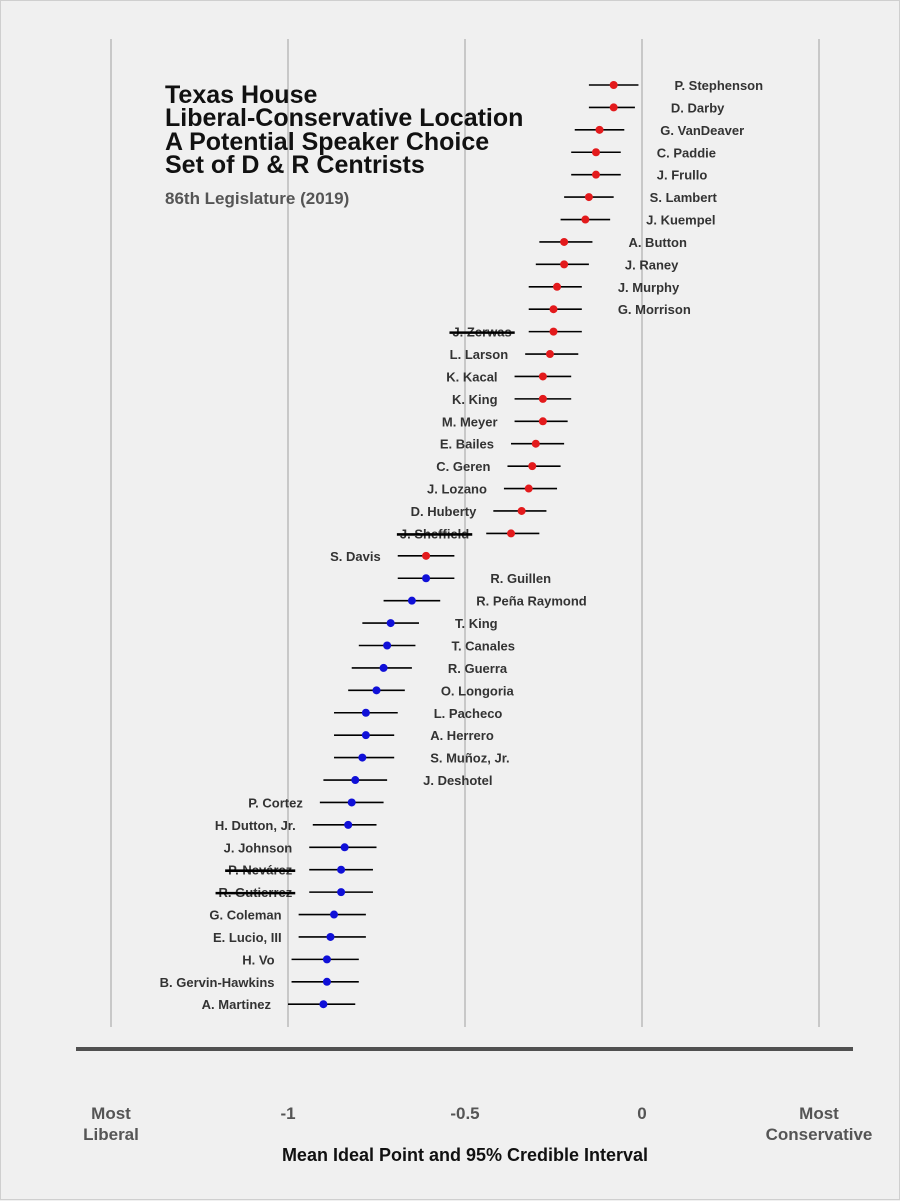  Describe the element at coordinates (514, 354) in the screenshot. I see `member-row: L. Larson` at that location.